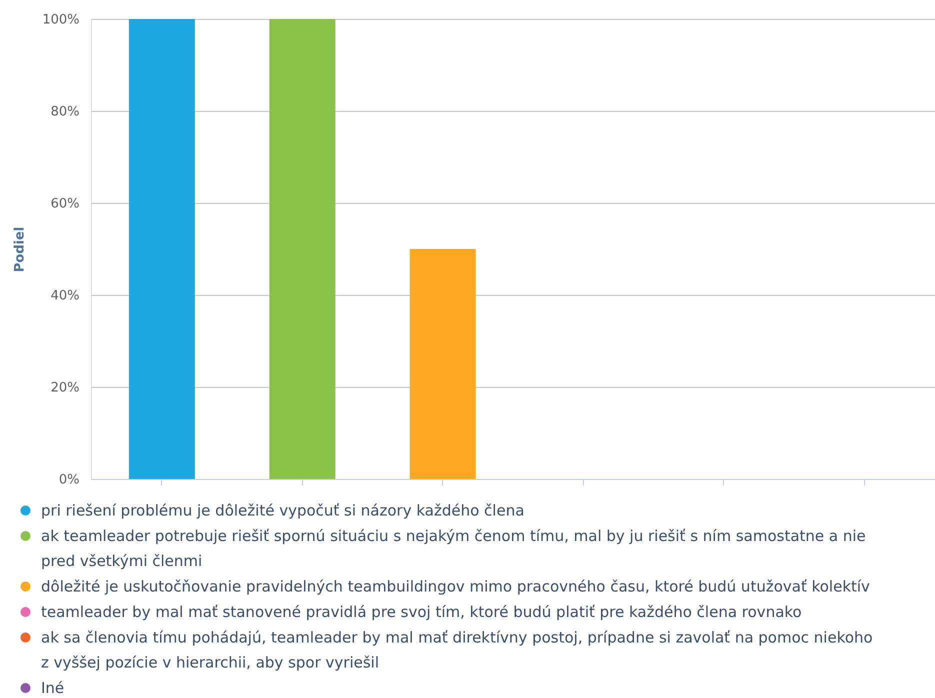 The image size is (935, 698). Describe the element at coordinates (65, 296) in the screenshot. I see `y-tick-label: 40%` at that location.